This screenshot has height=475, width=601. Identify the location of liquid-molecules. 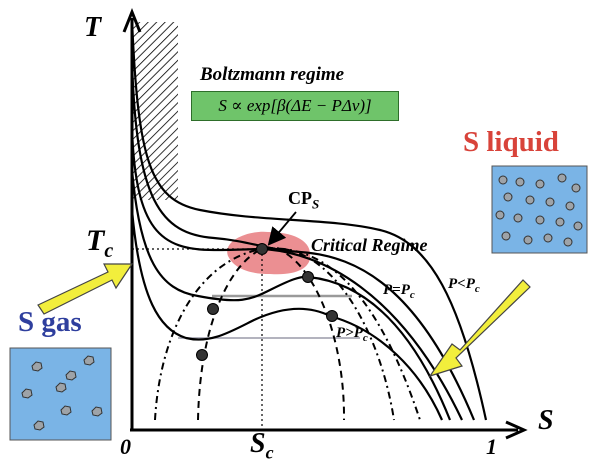
(539, 210).